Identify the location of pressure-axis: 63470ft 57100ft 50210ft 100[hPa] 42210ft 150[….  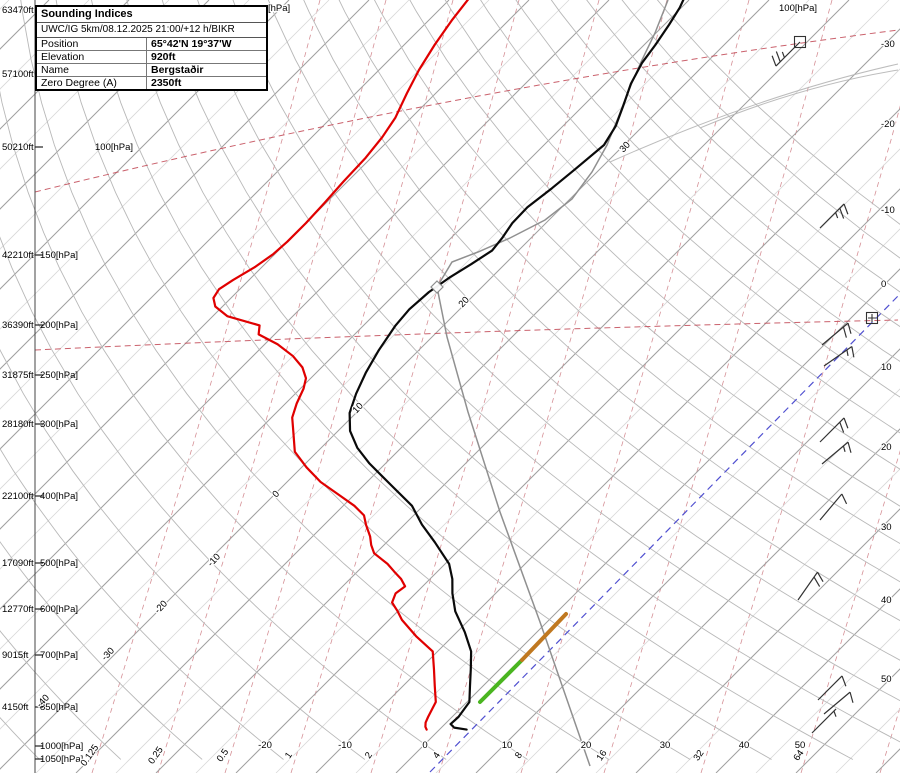
(67, 386).